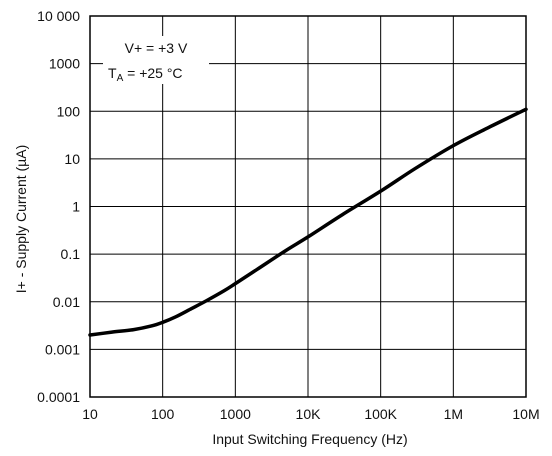  What do you see at coordinates (156, 48) in the screenshot?
I see `annotation-voltage: V+ = +3 V` at bounding box center [156, 48].